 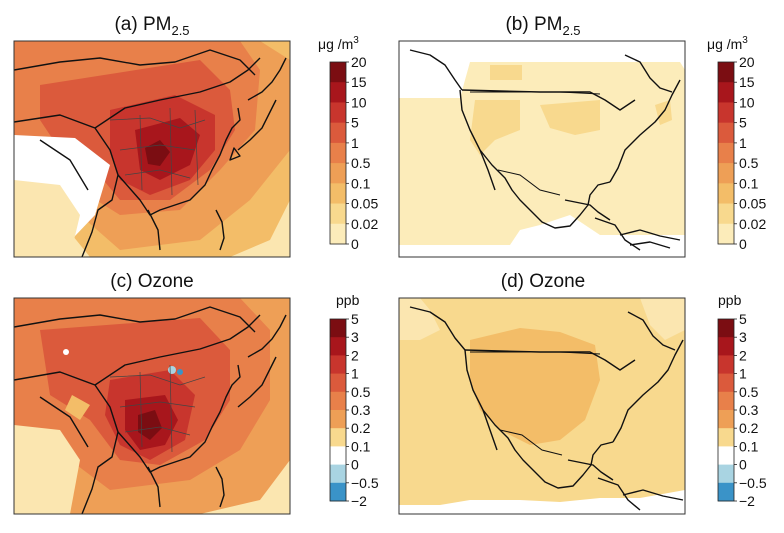 What do you see at coordinates (570, 117) in the screenshot?
I see `panel-b-level-0.05-plume-3` at bounding box center [570, 117].